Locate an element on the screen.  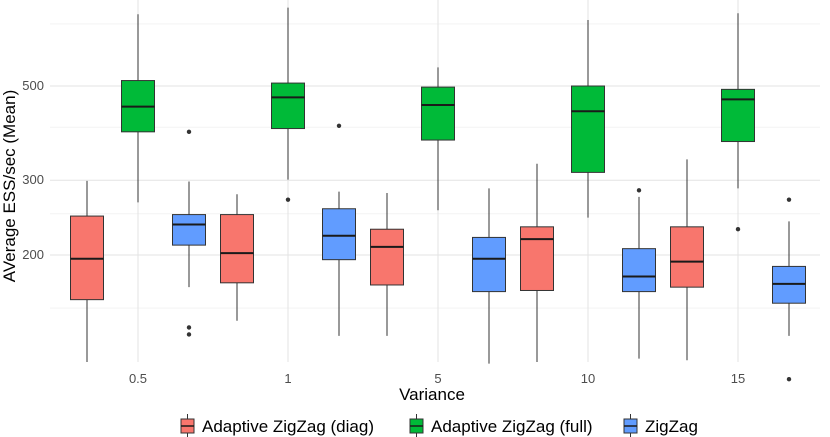
x-axis-title: Variance is located at coordinates (432, 394).